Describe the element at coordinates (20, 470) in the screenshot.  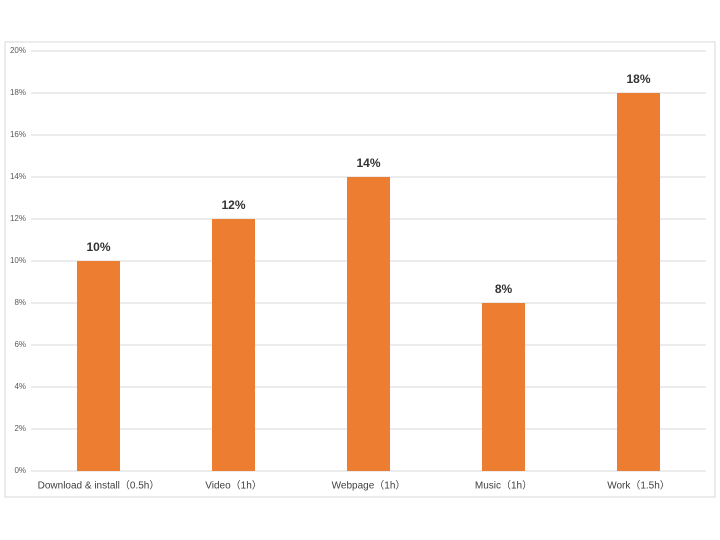
I see `y-tick-label: 0%` at that location.